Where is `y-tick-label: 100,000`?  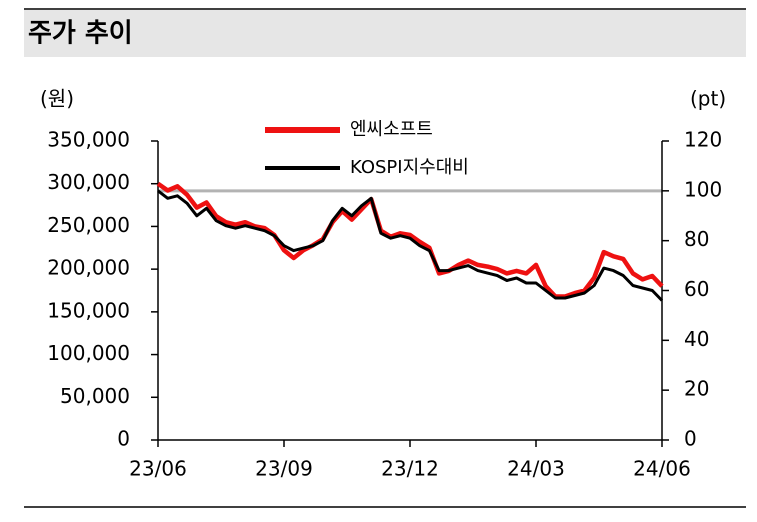
y-tick-label: 100,000 is located at coordinates (88, 353).